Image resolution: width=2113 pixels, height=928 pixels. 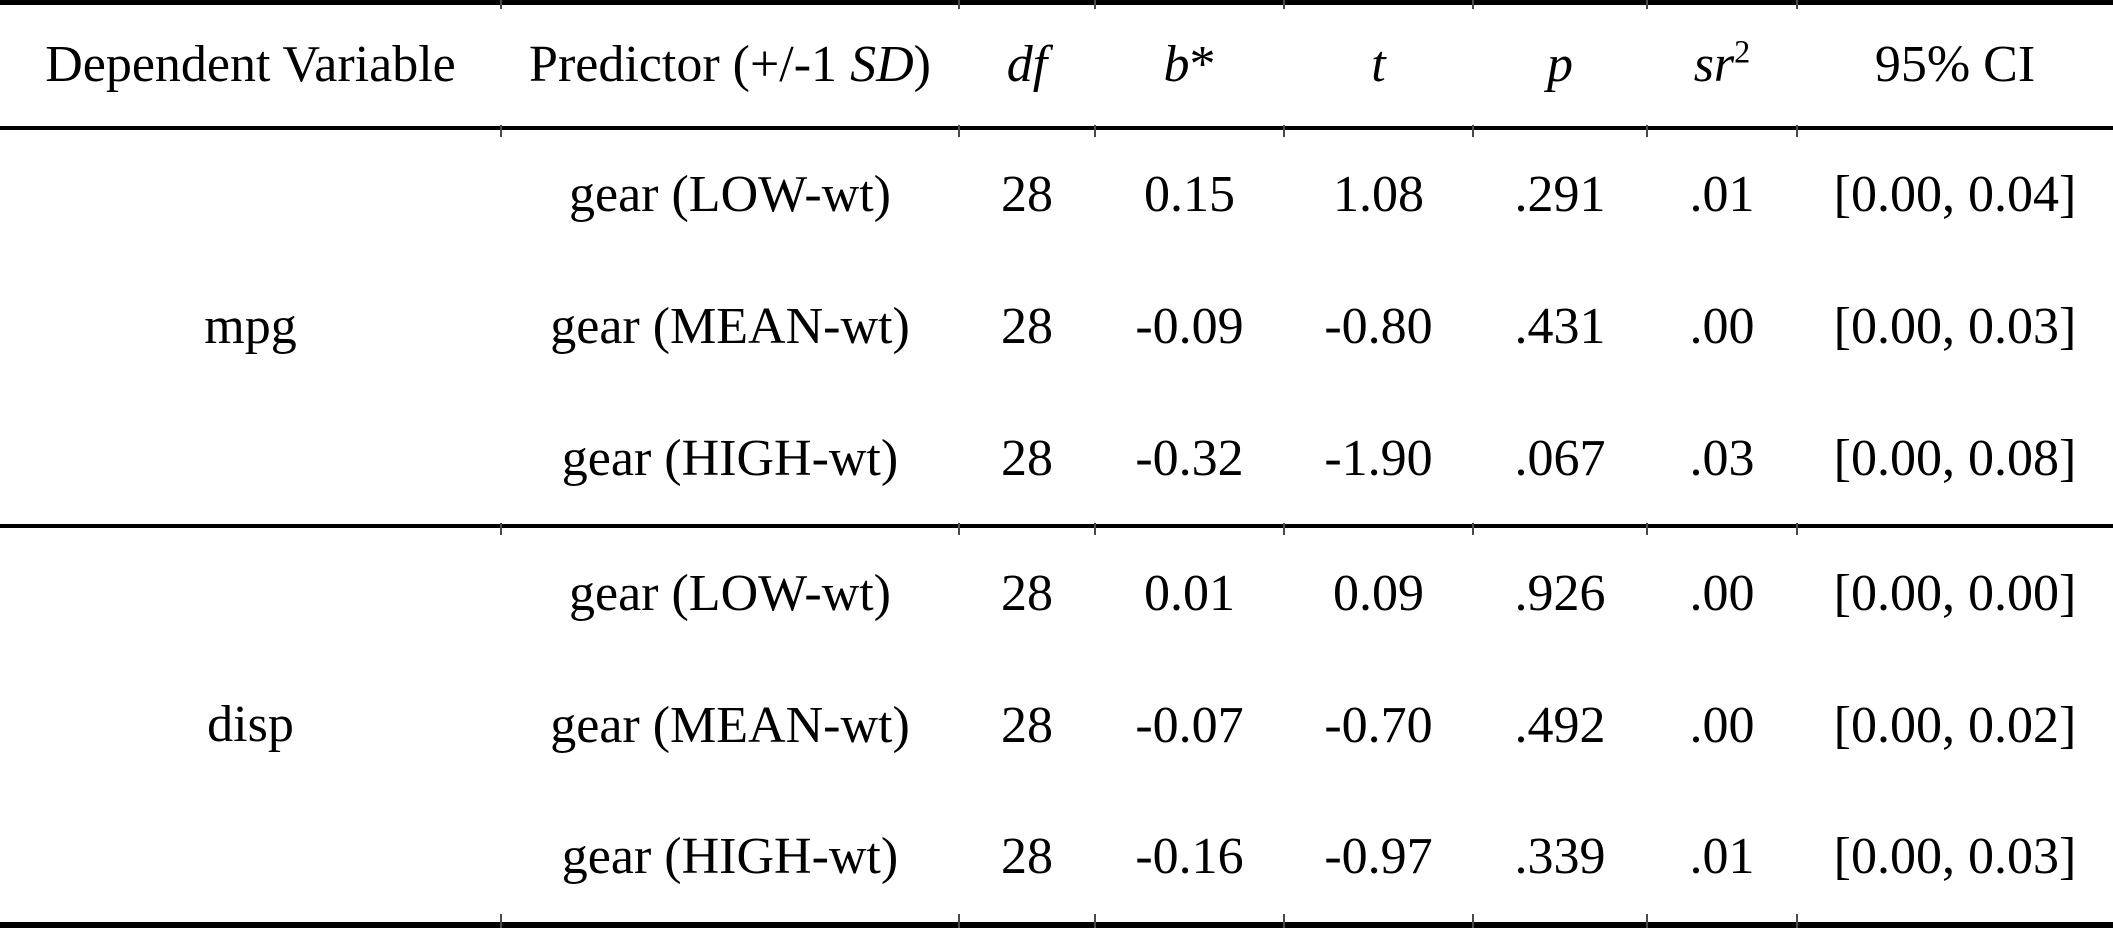 What do you see at coordinates (1189, 857) in the screenshot?
I see `cell-b: -0.16` at bounding box center [1189, 857].